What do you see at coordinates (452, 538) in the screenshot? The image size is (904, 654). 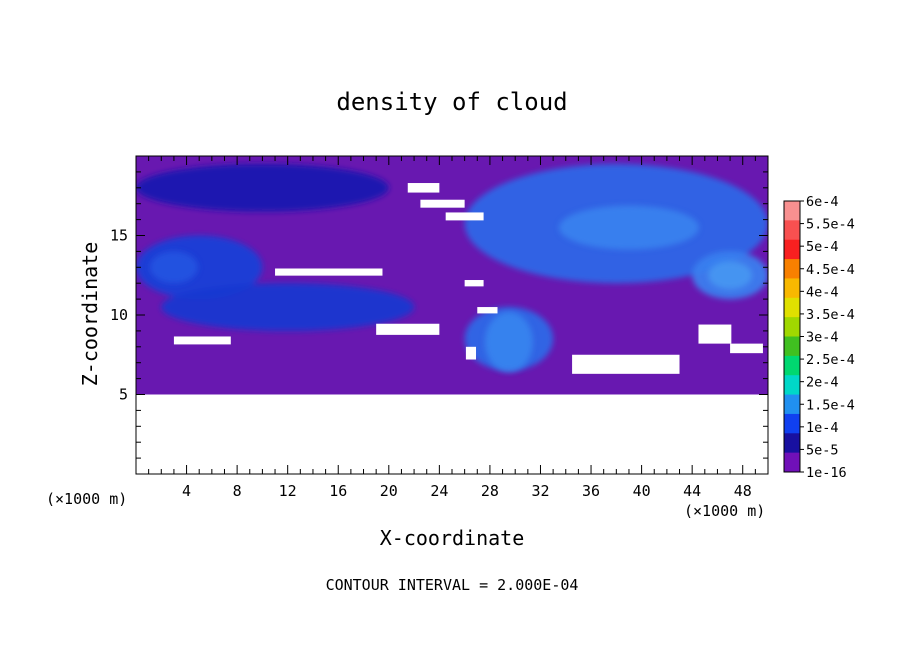 I see `x-axis-label: X-coordinate` at bounding box center [452, 538].